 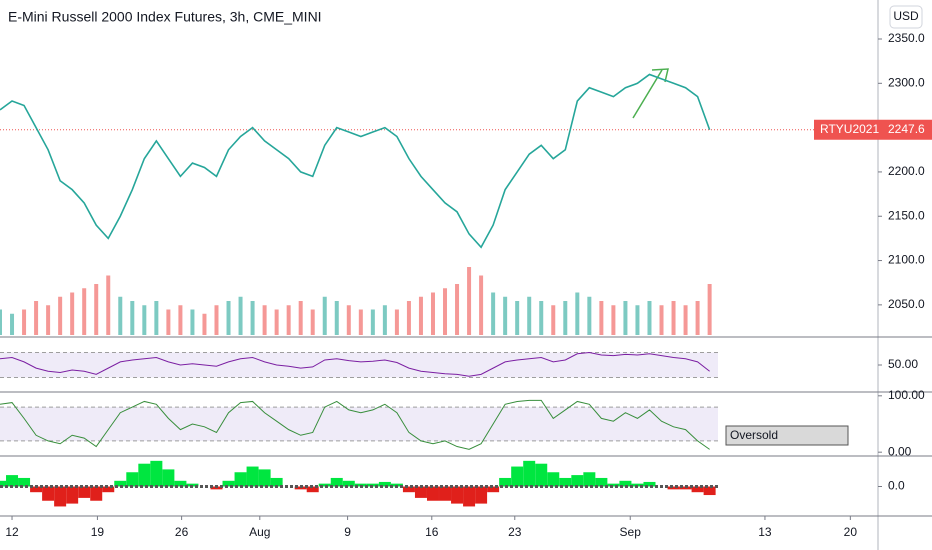 What do you see at coordinates (906, 17) in the screenshot?
I see `currency-box` at bounding box center [906, 17].